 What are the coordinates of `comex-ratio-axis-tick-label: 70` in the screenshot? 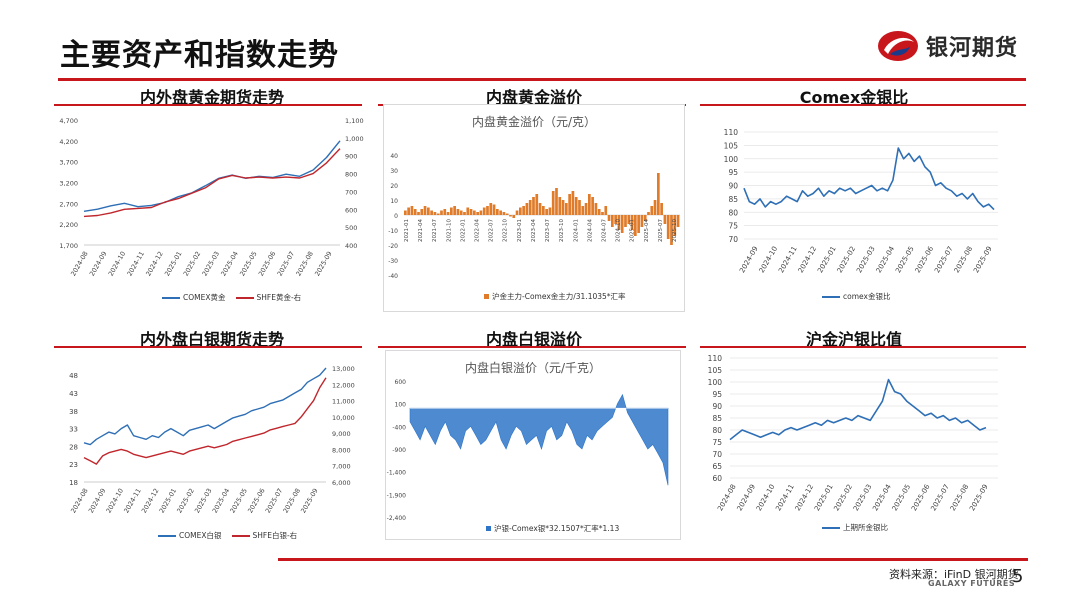 It's located at (733, 239).